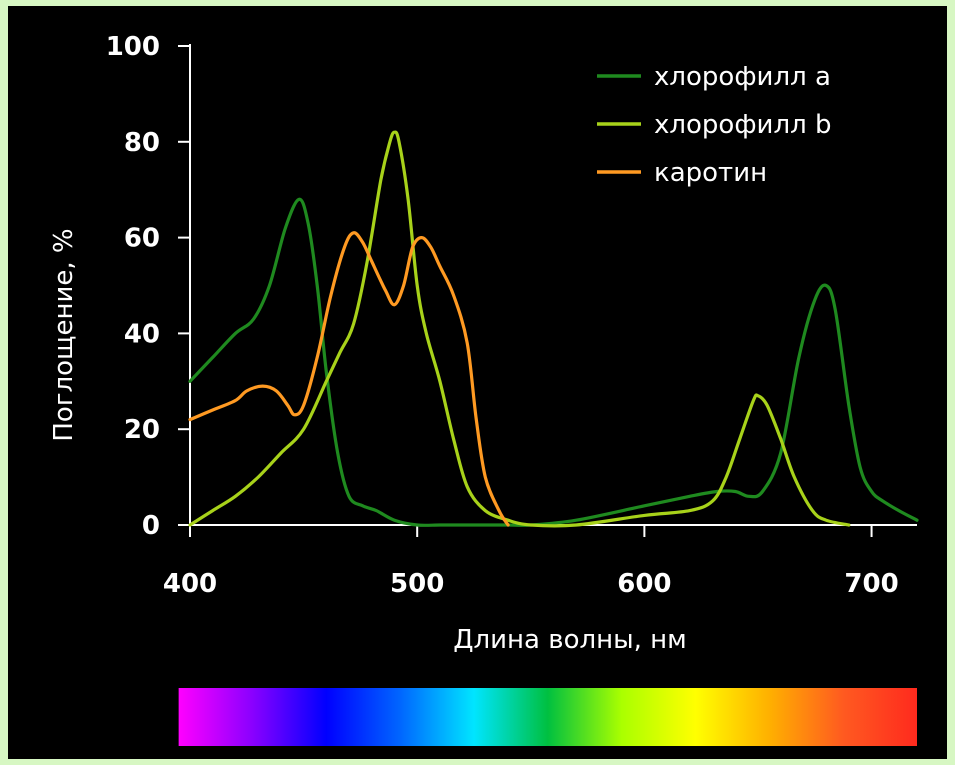 The image size is (955, 765). I want to click on legend-label: хлорофилл b, so click(742, 125).